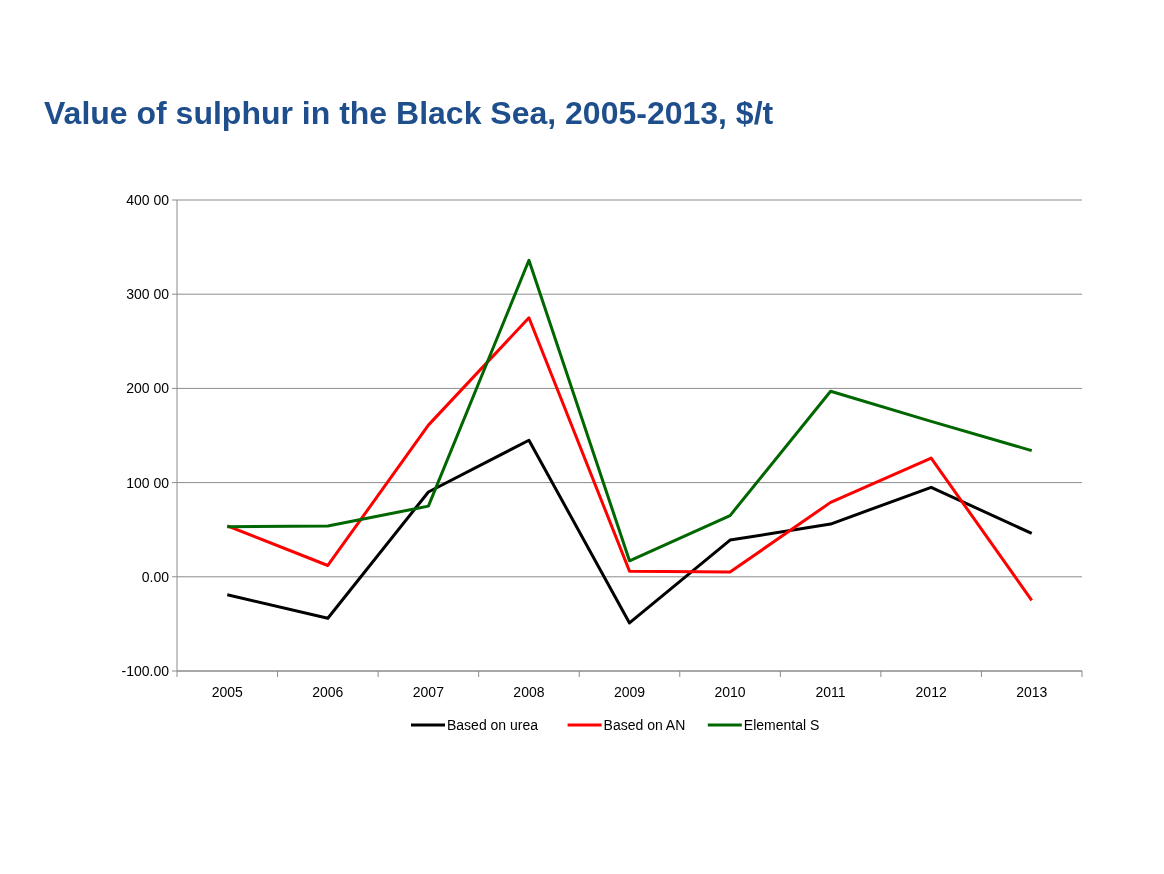 This screenshot has height=874, width=1164. Describe the element at coordinates (931, 692) in the screenshot. I see `x-tick-label: 2012` at that location.